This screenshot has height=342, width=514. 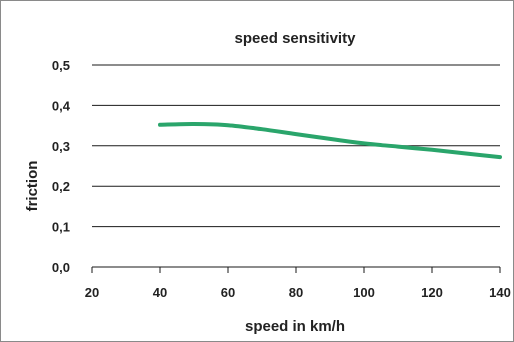 I want to click on x-tick-label: 80, so click(x=296, y=292).